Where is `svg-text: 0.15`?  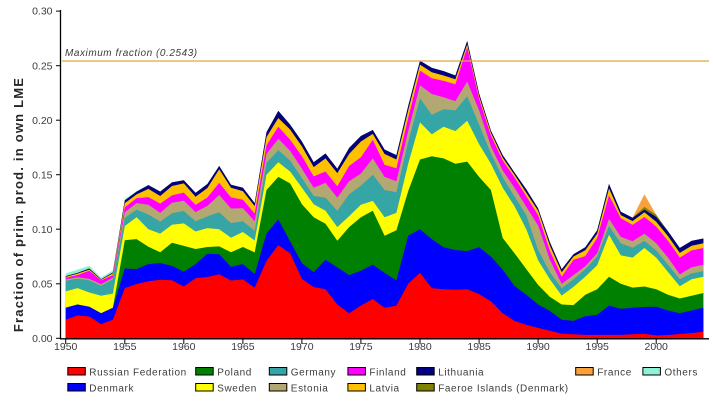
svg-text: 0.15 is located at coordinates (42, 175).